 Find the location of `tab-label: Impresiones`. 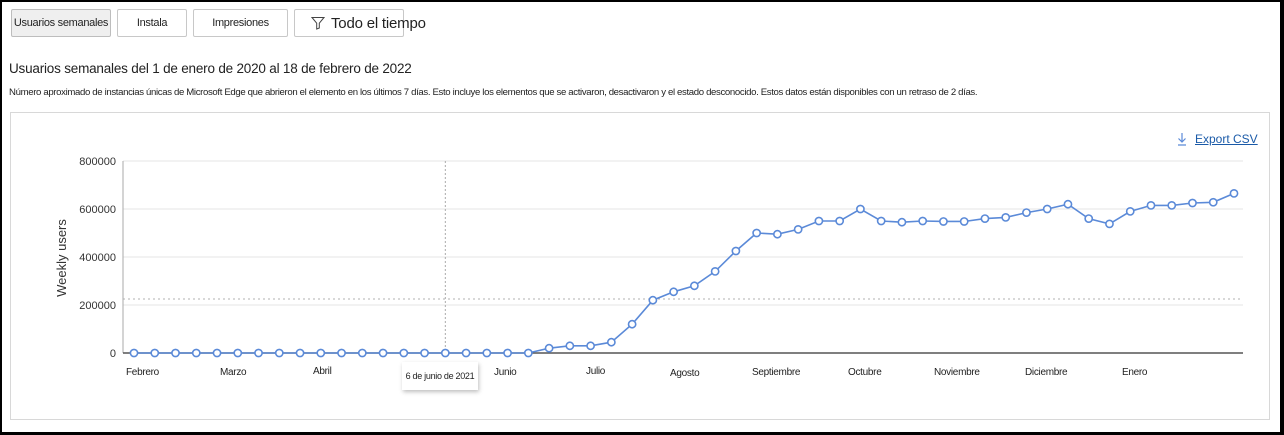

tab-label: Impresiones is located at coordinates (240, 23).